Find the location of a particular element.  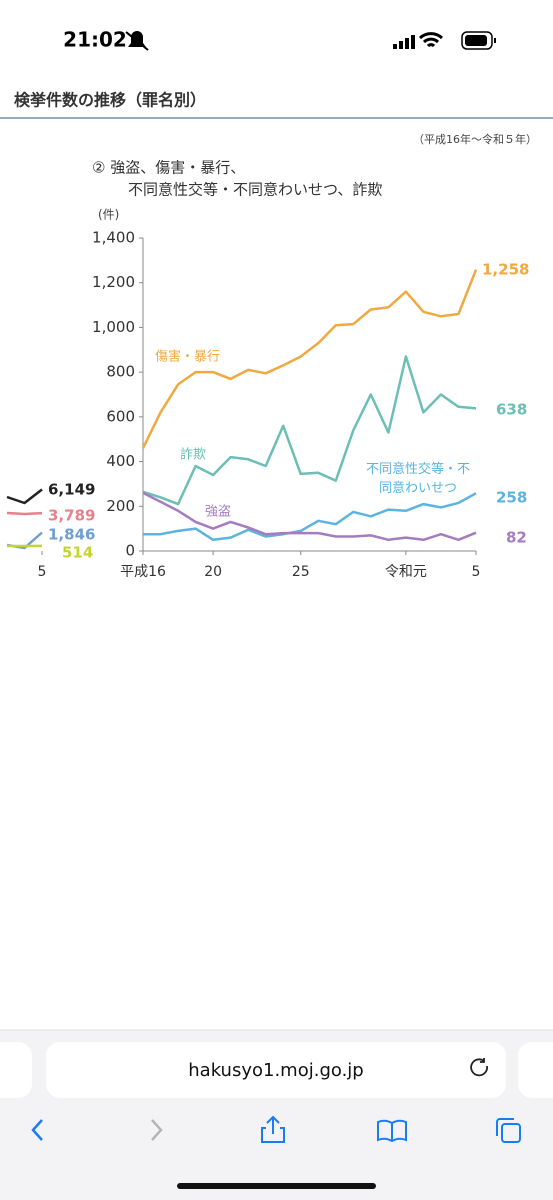

signal-icon is located at coordinates (404, 42).